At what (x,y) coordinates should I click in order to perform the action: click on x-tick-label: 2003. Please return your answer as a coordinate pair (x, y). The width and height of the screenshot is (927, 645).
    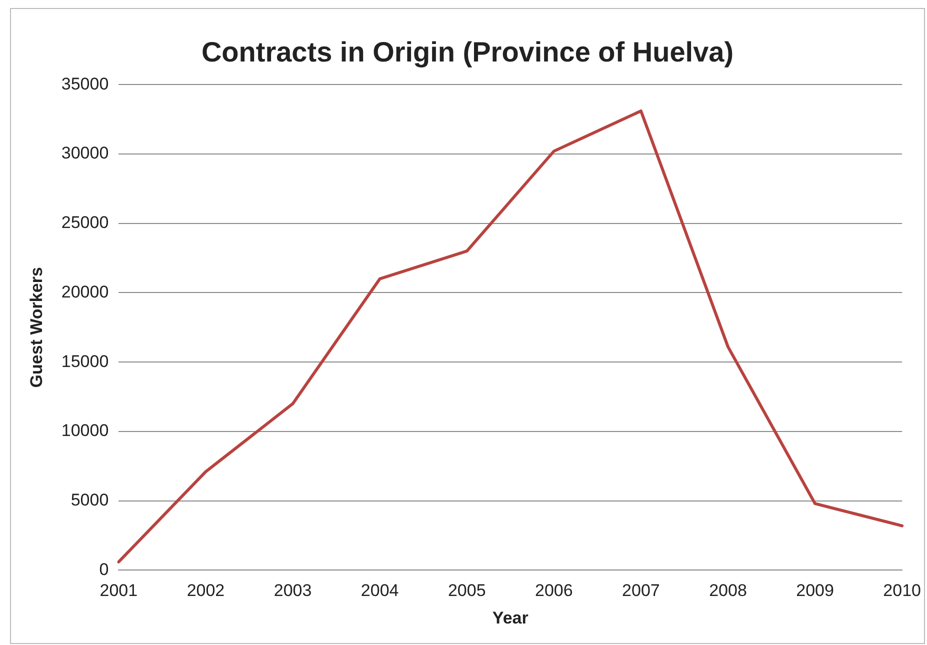
    Looking at the image, I should click on (293, 590).